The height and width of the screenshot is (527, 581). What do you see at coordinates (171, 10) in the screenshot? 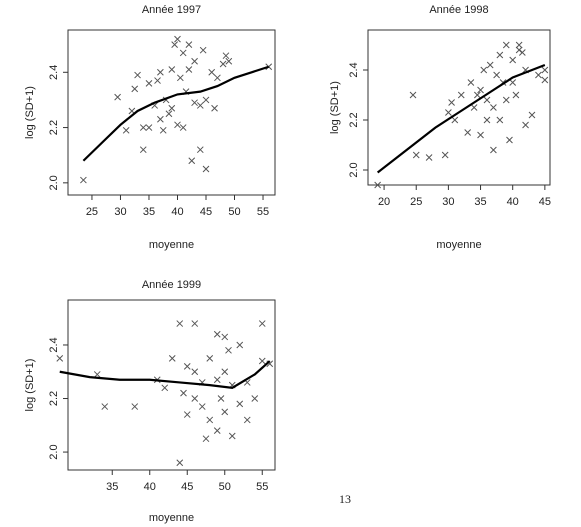
I see `chart-title: Année 1997` at bounding box center [171, 10].